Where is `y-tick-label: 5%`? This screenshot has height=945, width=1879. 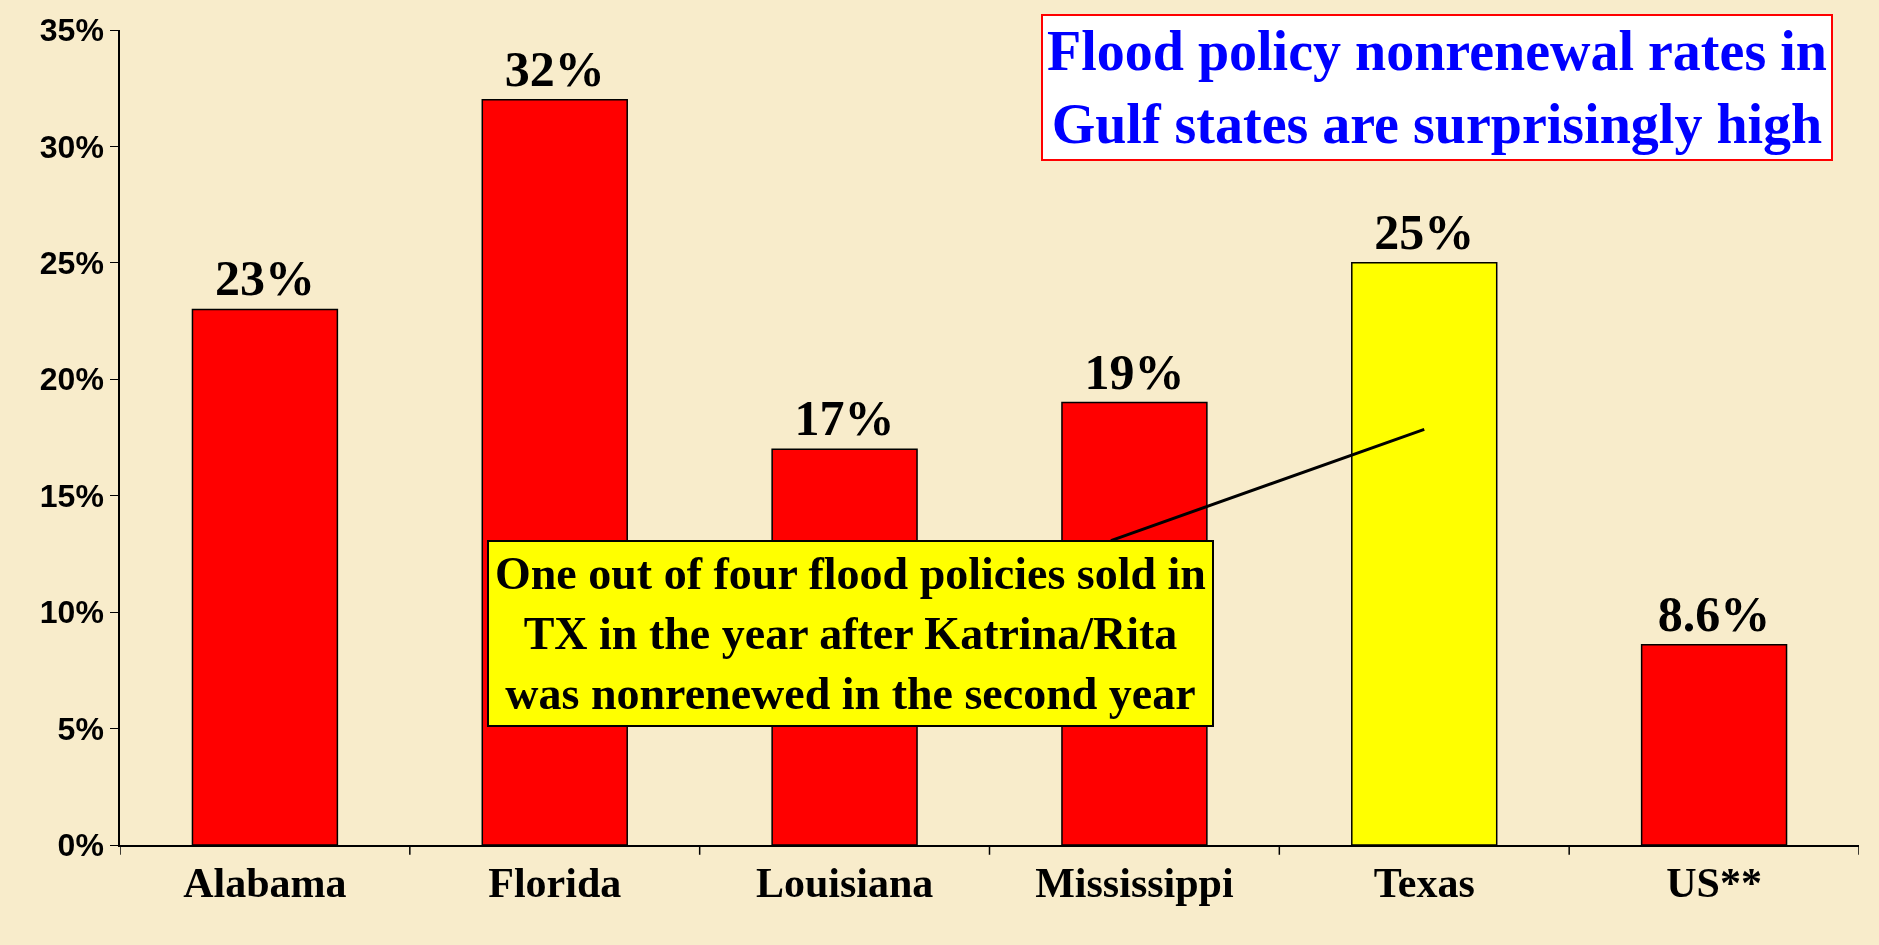
y-tick-label: 5% is located at coordinates (80, 728).